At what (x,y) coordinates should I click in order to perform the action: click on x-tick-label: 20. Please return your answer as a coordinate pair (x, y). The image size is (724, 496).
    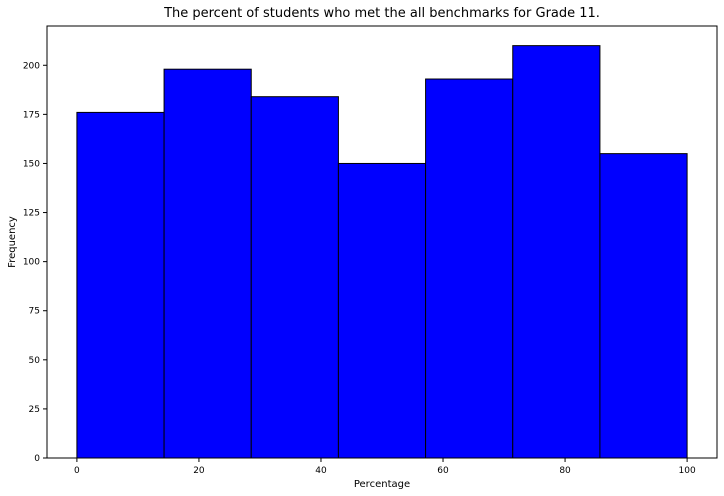
    Looking at the image, I should click on (199, 471).